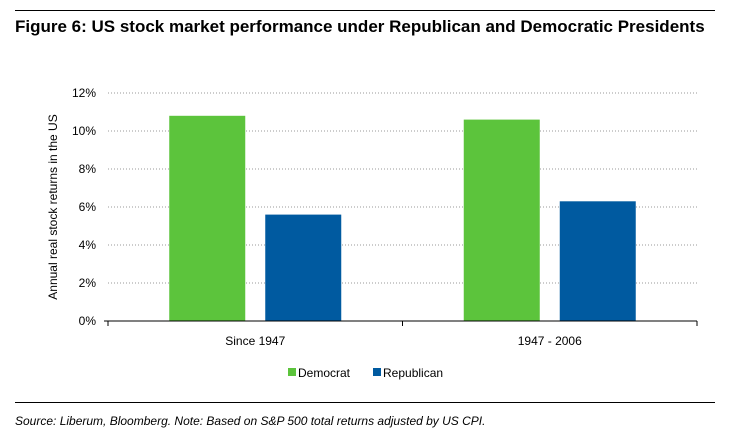 The height and width of the screenshot is (448, 737). What do you see at coordinates (53, 206) in the screenshot?
I see `y-axis-label: Annual real stock returns in the US` at bounding box center [53, 206].